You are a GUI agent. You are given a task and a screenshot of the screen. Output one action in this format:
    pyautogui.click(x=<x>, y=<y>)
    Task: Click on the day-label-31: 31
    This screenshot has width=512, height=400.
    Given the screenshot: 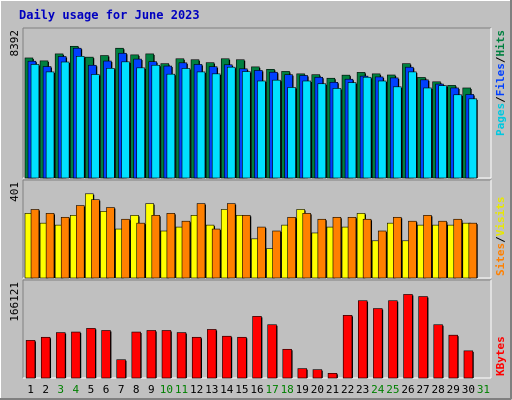 What is the action you would take?
    pyautogui.click(x=483, y=389)
    